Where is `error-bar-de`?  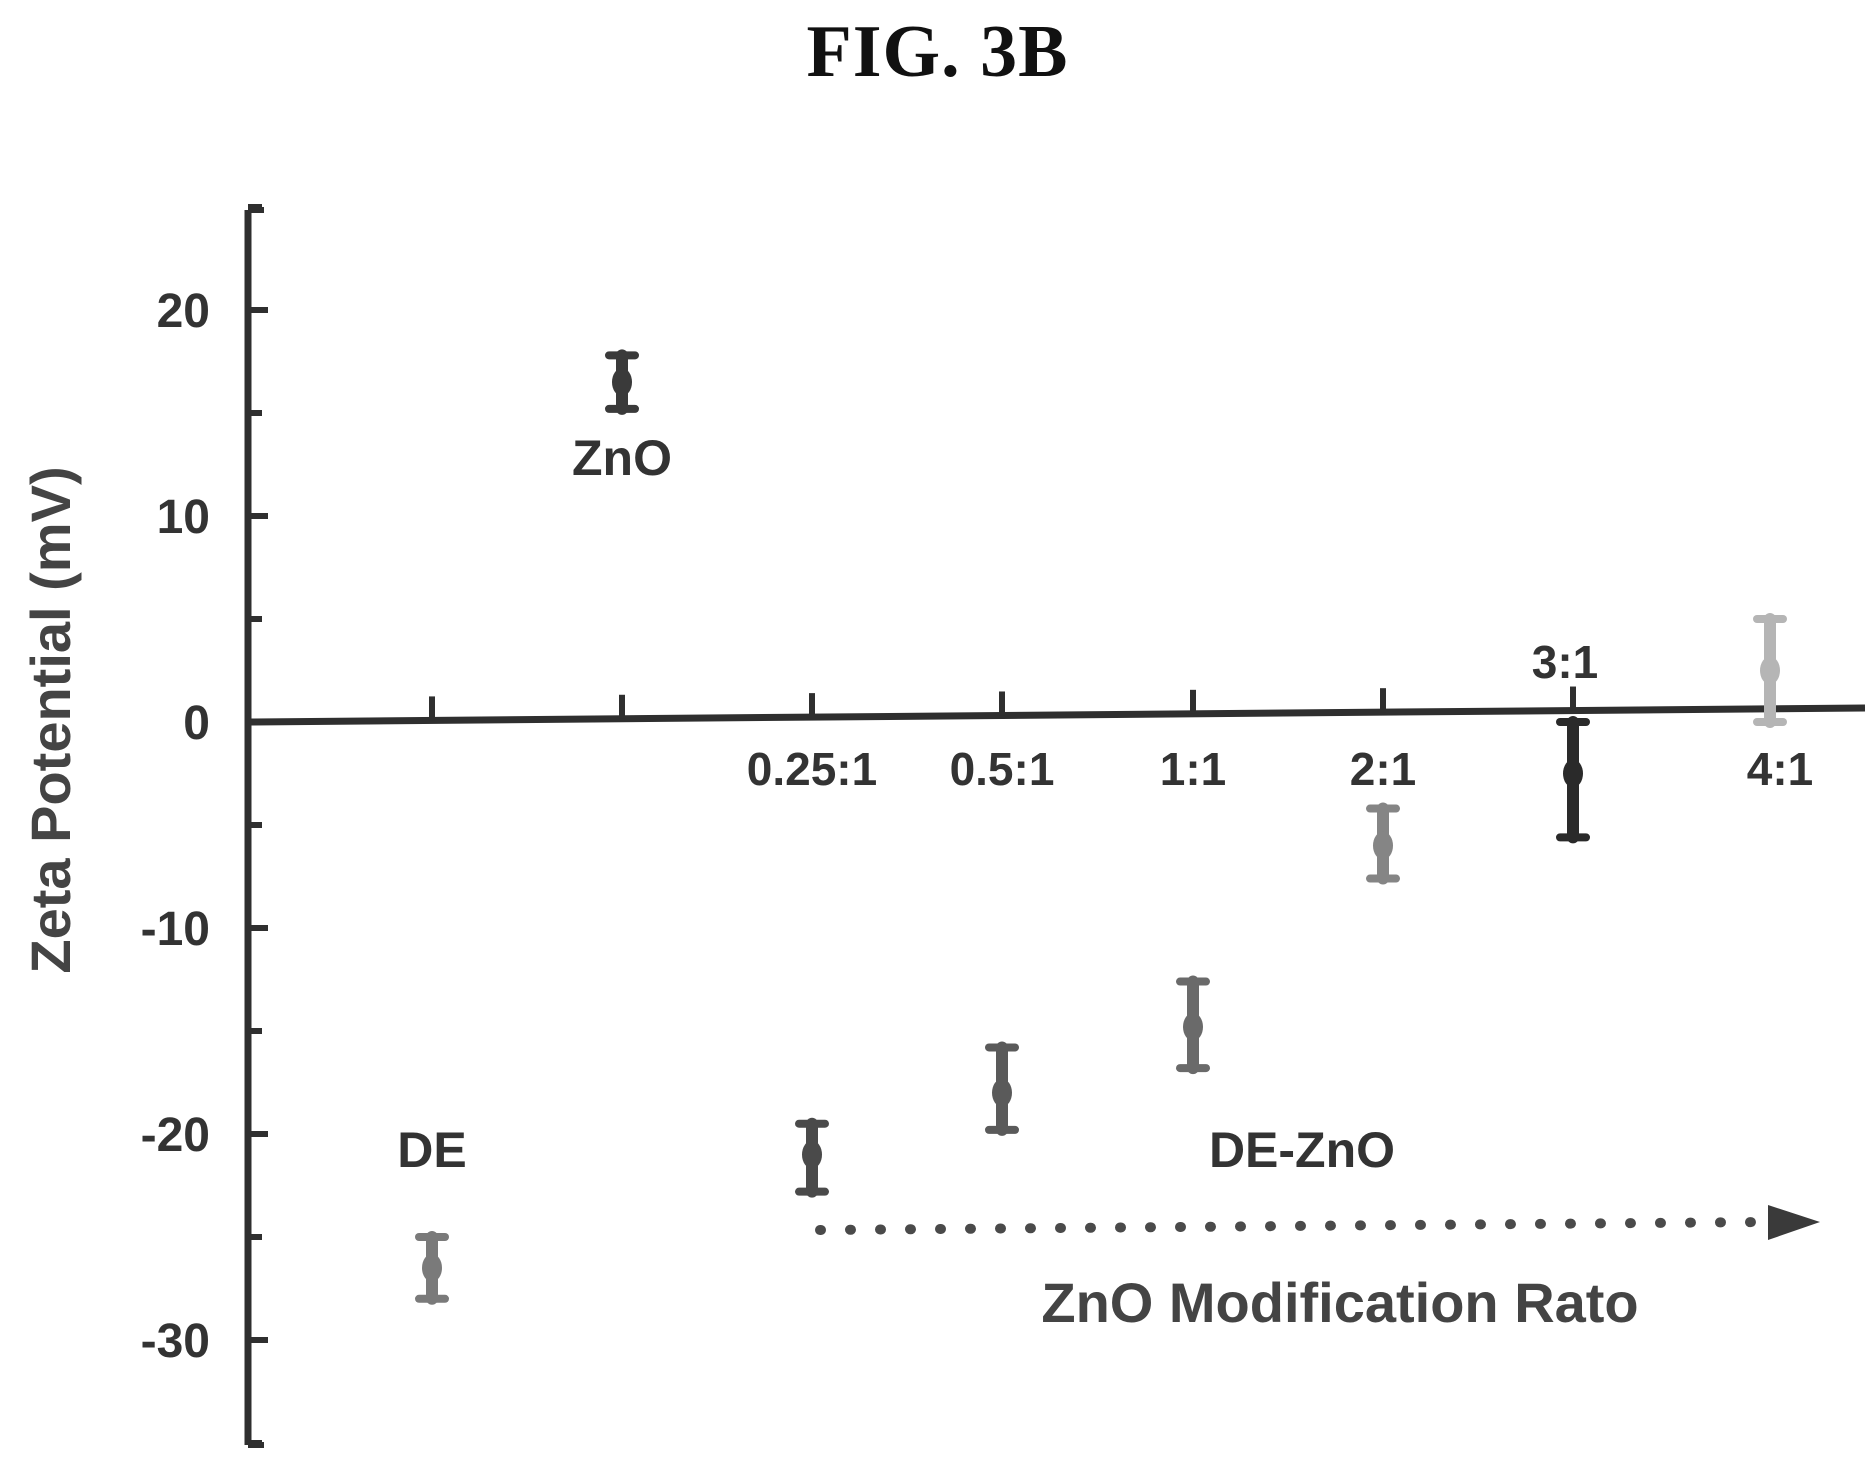 error-bar-de is located at coordinates (432, 1268).